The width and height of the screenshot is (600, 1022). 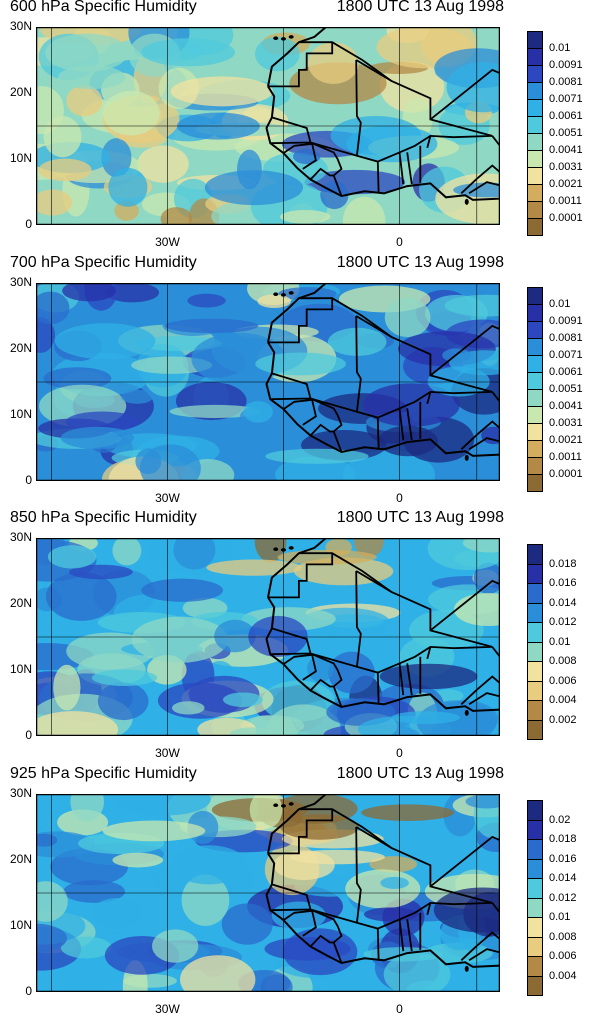 I want to click on colorbar-tick-label: 0.016, so click(x=563, y=583).